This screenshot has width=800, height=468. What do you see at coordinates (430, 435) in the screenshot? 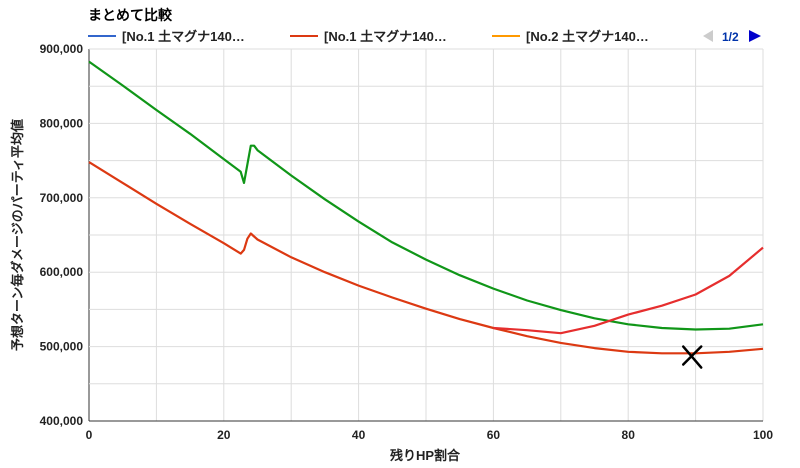
I see `x-axis-ticks: 0 20 40 60 80 100` at bounding box center [430, 435].